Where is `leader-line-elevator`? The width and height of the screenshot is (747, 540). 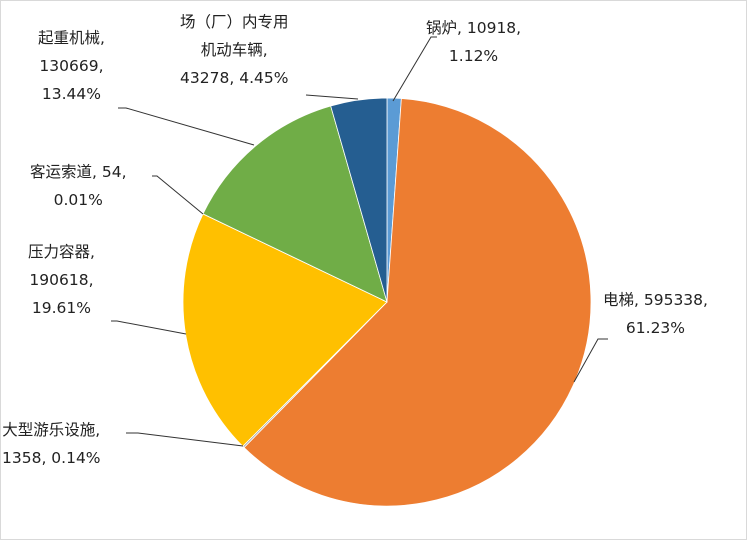 leader-line-elevator is located at coordinates (590, 360).